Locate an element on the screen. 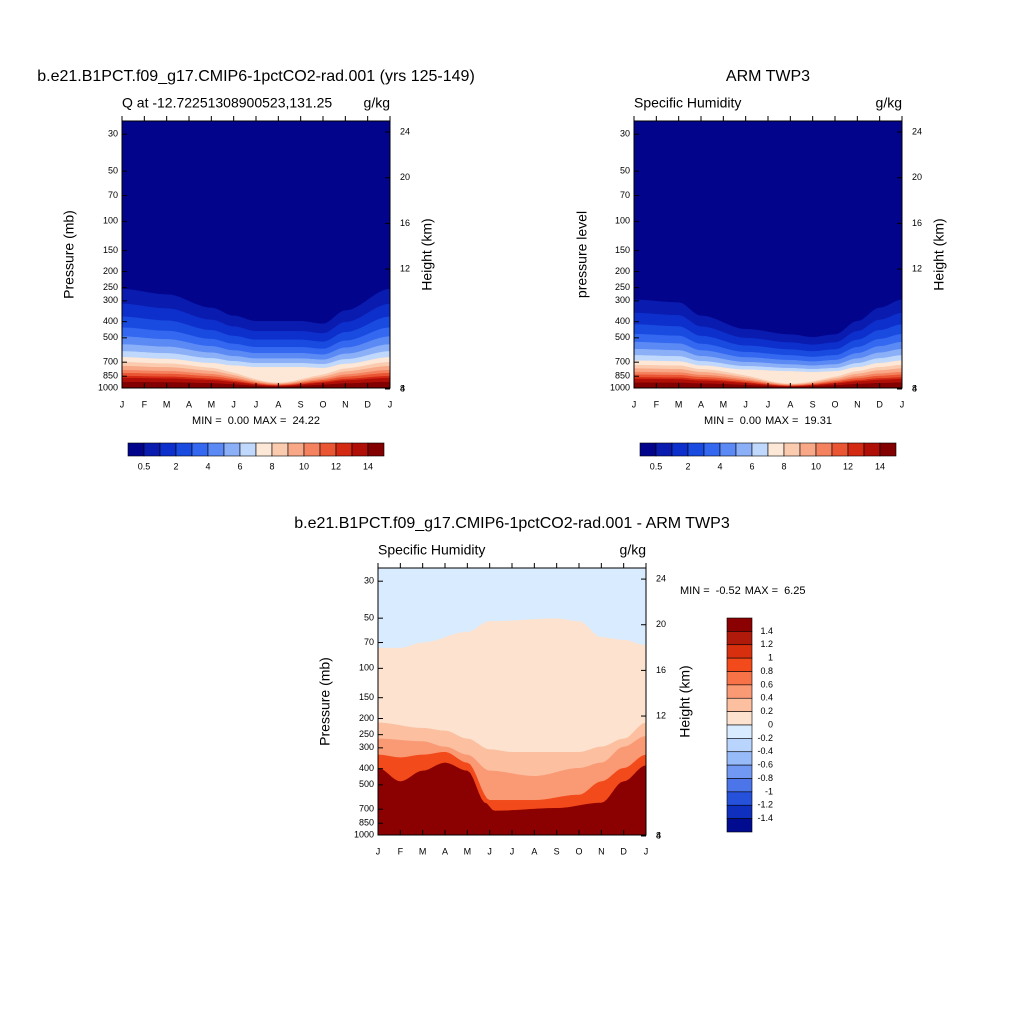 The width and height of the screenshot is (1024, 1024). colorbar-label: -1.4 is located at coordinates (765, 818).